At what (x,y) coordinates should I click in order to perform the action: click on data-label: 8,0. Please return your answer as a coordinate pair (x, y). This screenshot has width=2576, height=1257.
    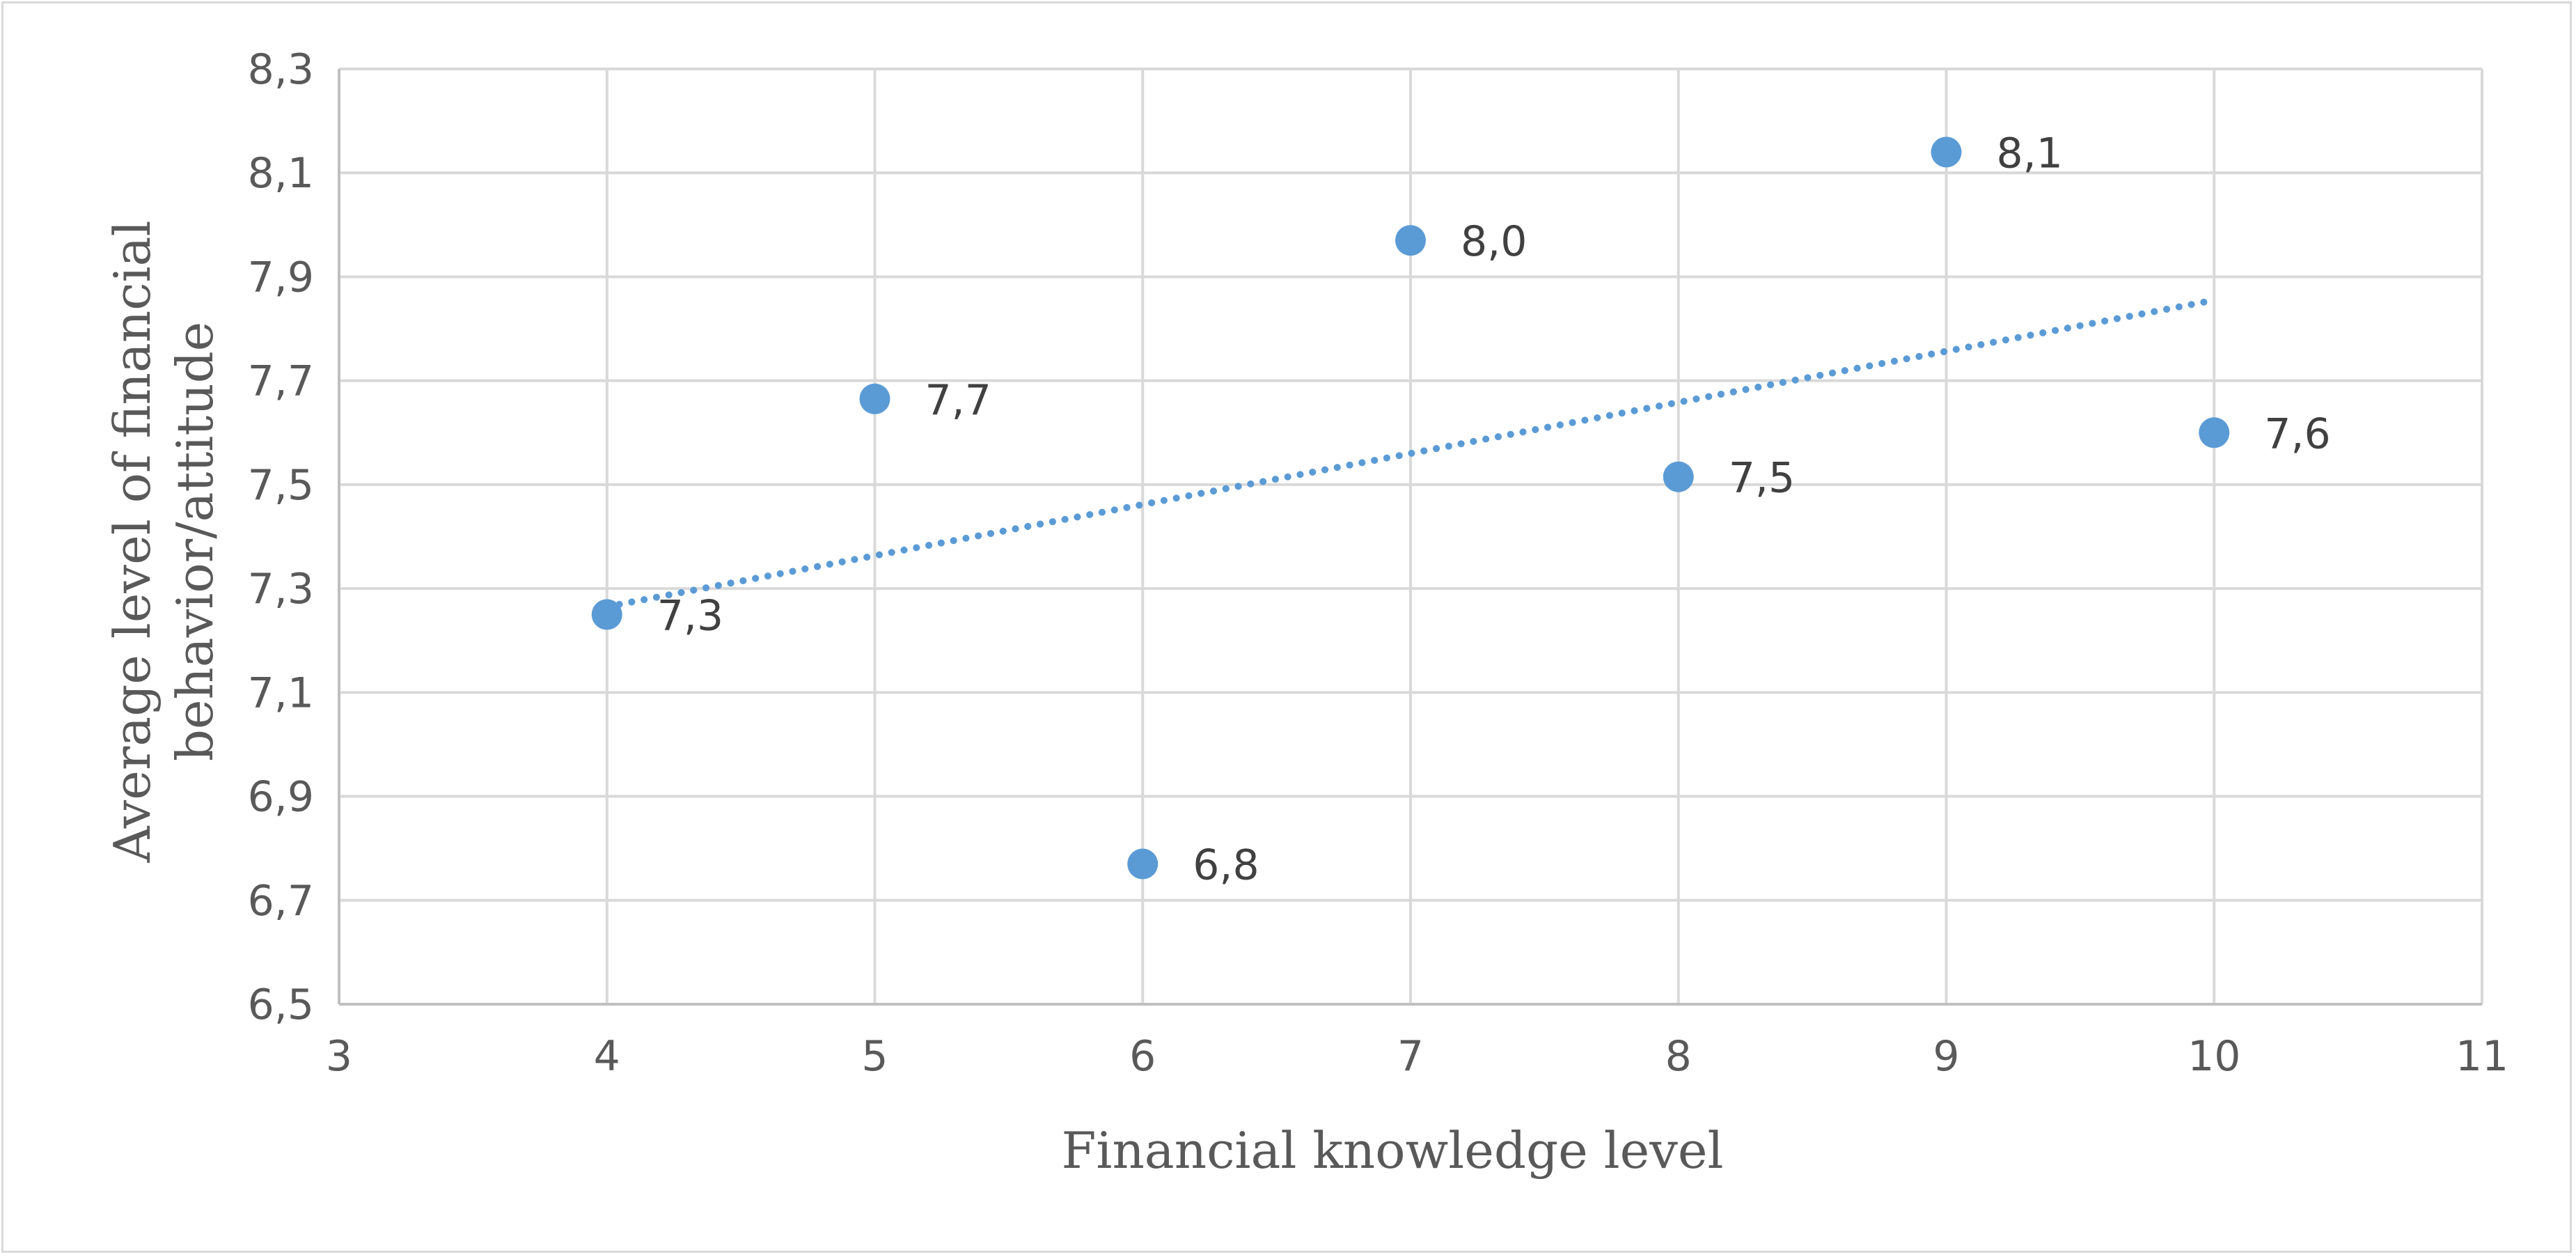
    Looking at the image, I should click on (1494, 241).